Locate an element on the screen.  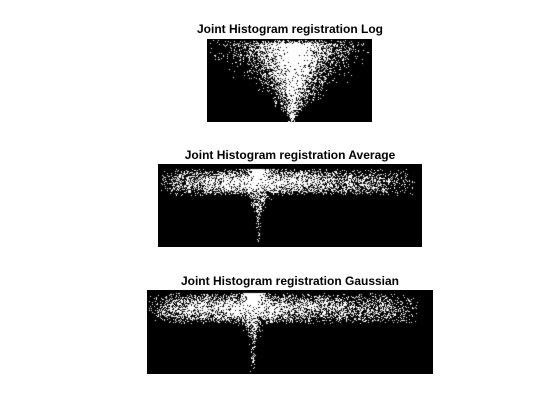
chart-title-gaussian: Joint Histogram registration Gaussian is located at coordinates (290, 281).